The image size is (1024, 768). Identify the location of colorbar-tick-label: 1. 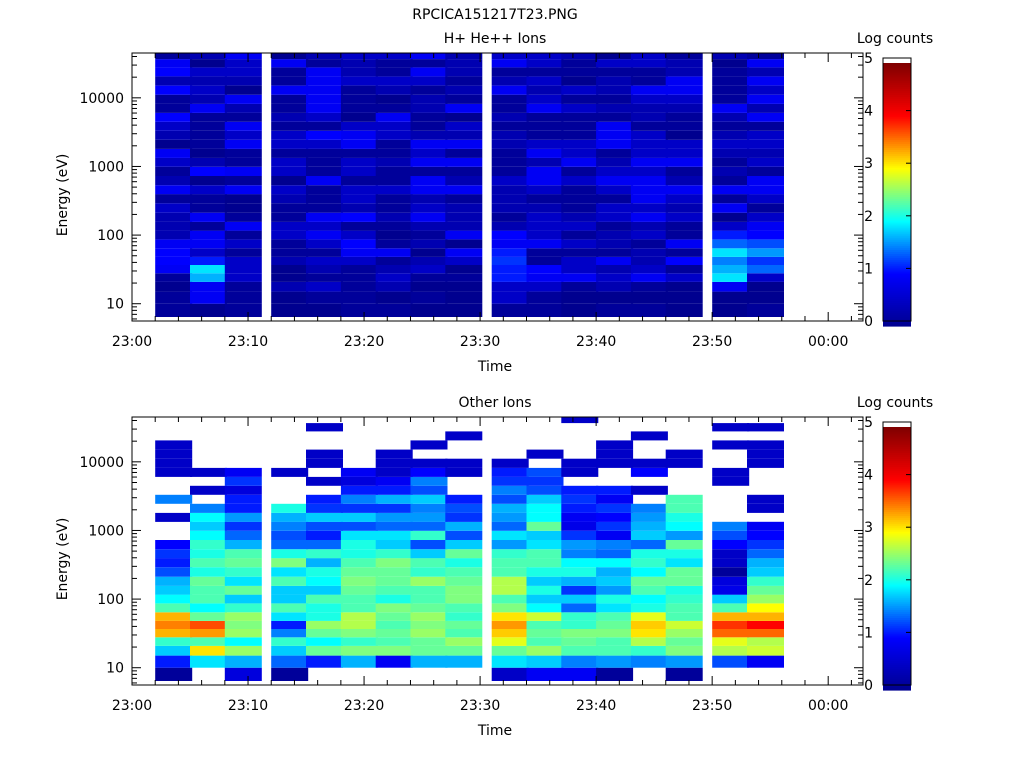
(868, 269).